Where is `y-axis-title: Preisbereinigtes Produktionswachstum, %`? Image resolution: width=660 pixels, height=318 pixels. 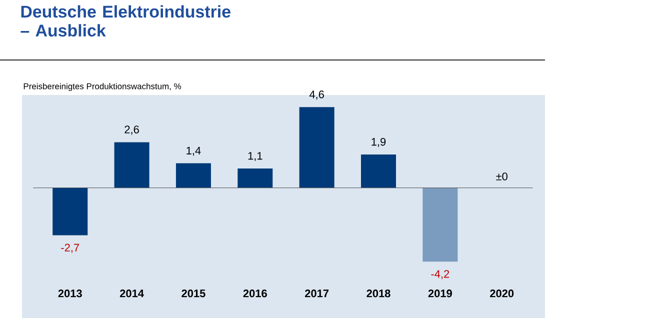
y-axis-title: Preisbereinigtes Produktionswachstum, % is located at coordinates (103, 87).